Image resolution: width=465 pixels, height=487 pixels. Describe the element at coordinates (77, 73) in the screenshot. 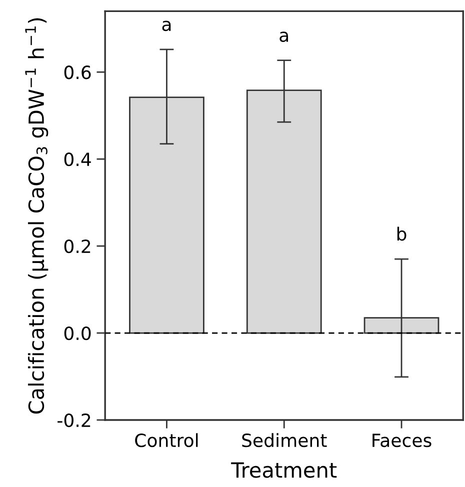

I see `y-tick-label: 0.6` at that location.